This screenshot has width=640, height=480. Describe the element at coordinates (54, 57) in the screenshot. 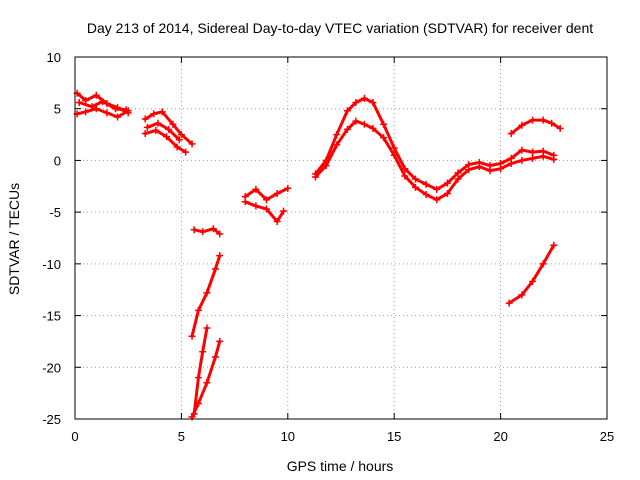

I see `y-tick-label: 10` at that location.